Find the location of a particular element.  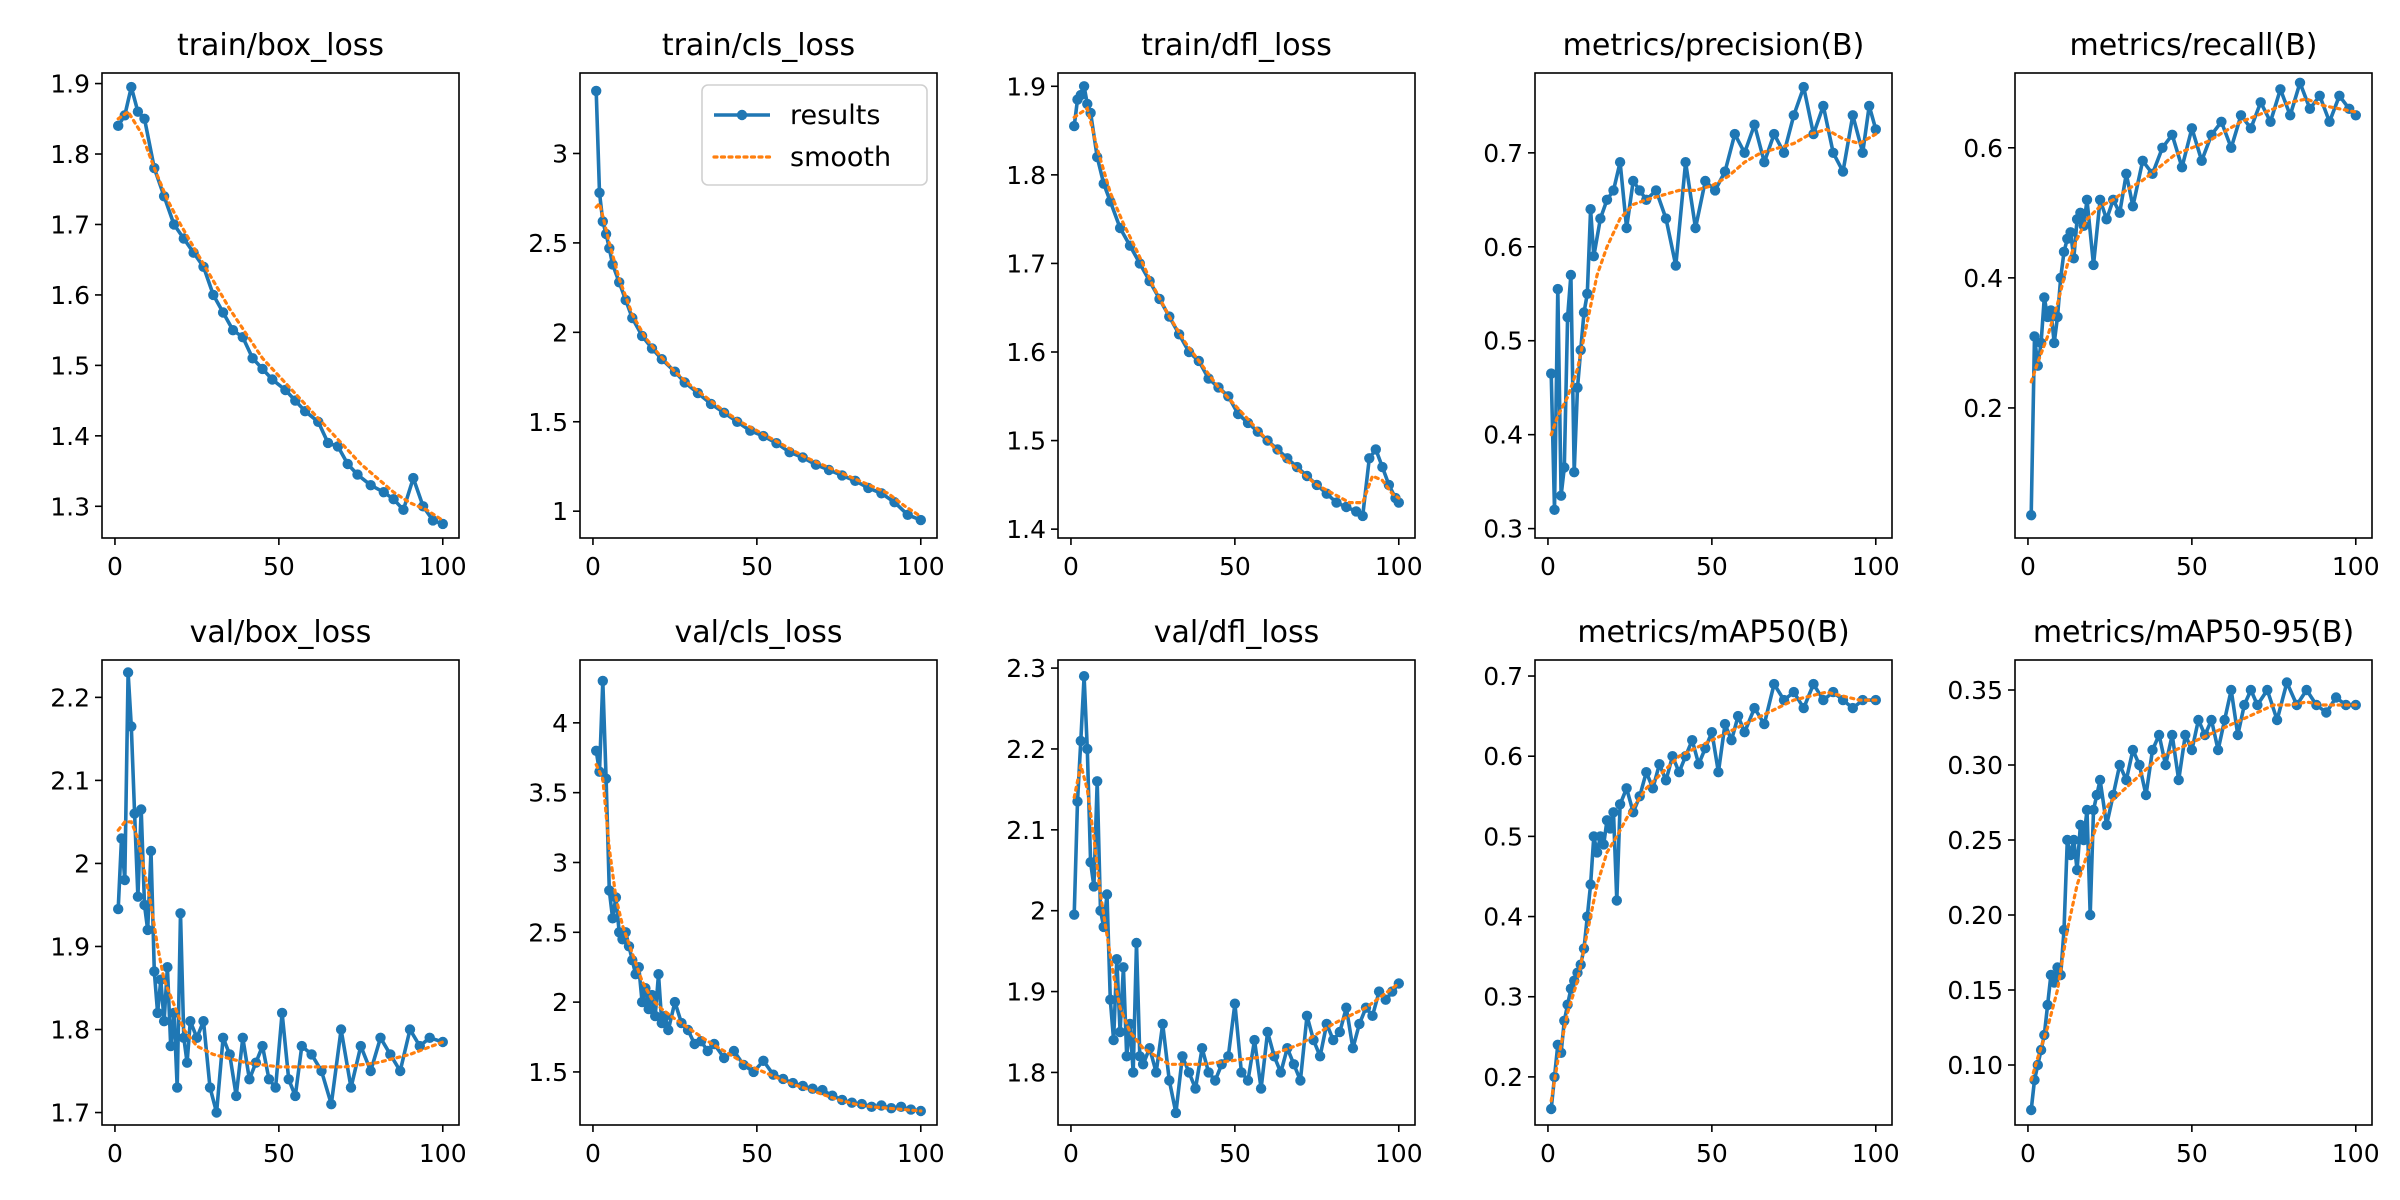

y-tick-label: 2.5 is located at coordinates (548, 243).